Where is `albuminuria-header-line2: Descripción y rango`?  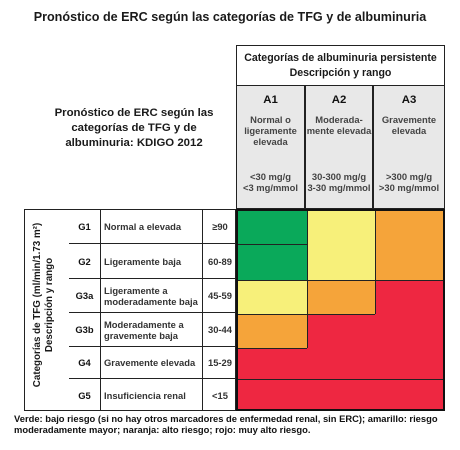 albuminuria-header-line2: Descripción y rango is located at coordinates (340, 73).